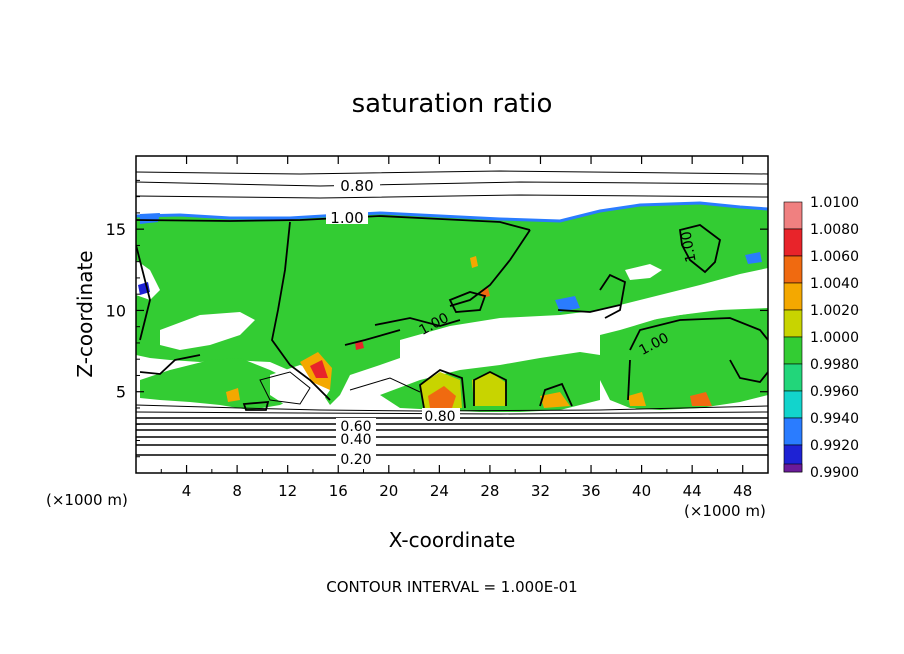 The image size is (904, 654). I want to click on colorbar-label: 0.9920, so click(834, 446).